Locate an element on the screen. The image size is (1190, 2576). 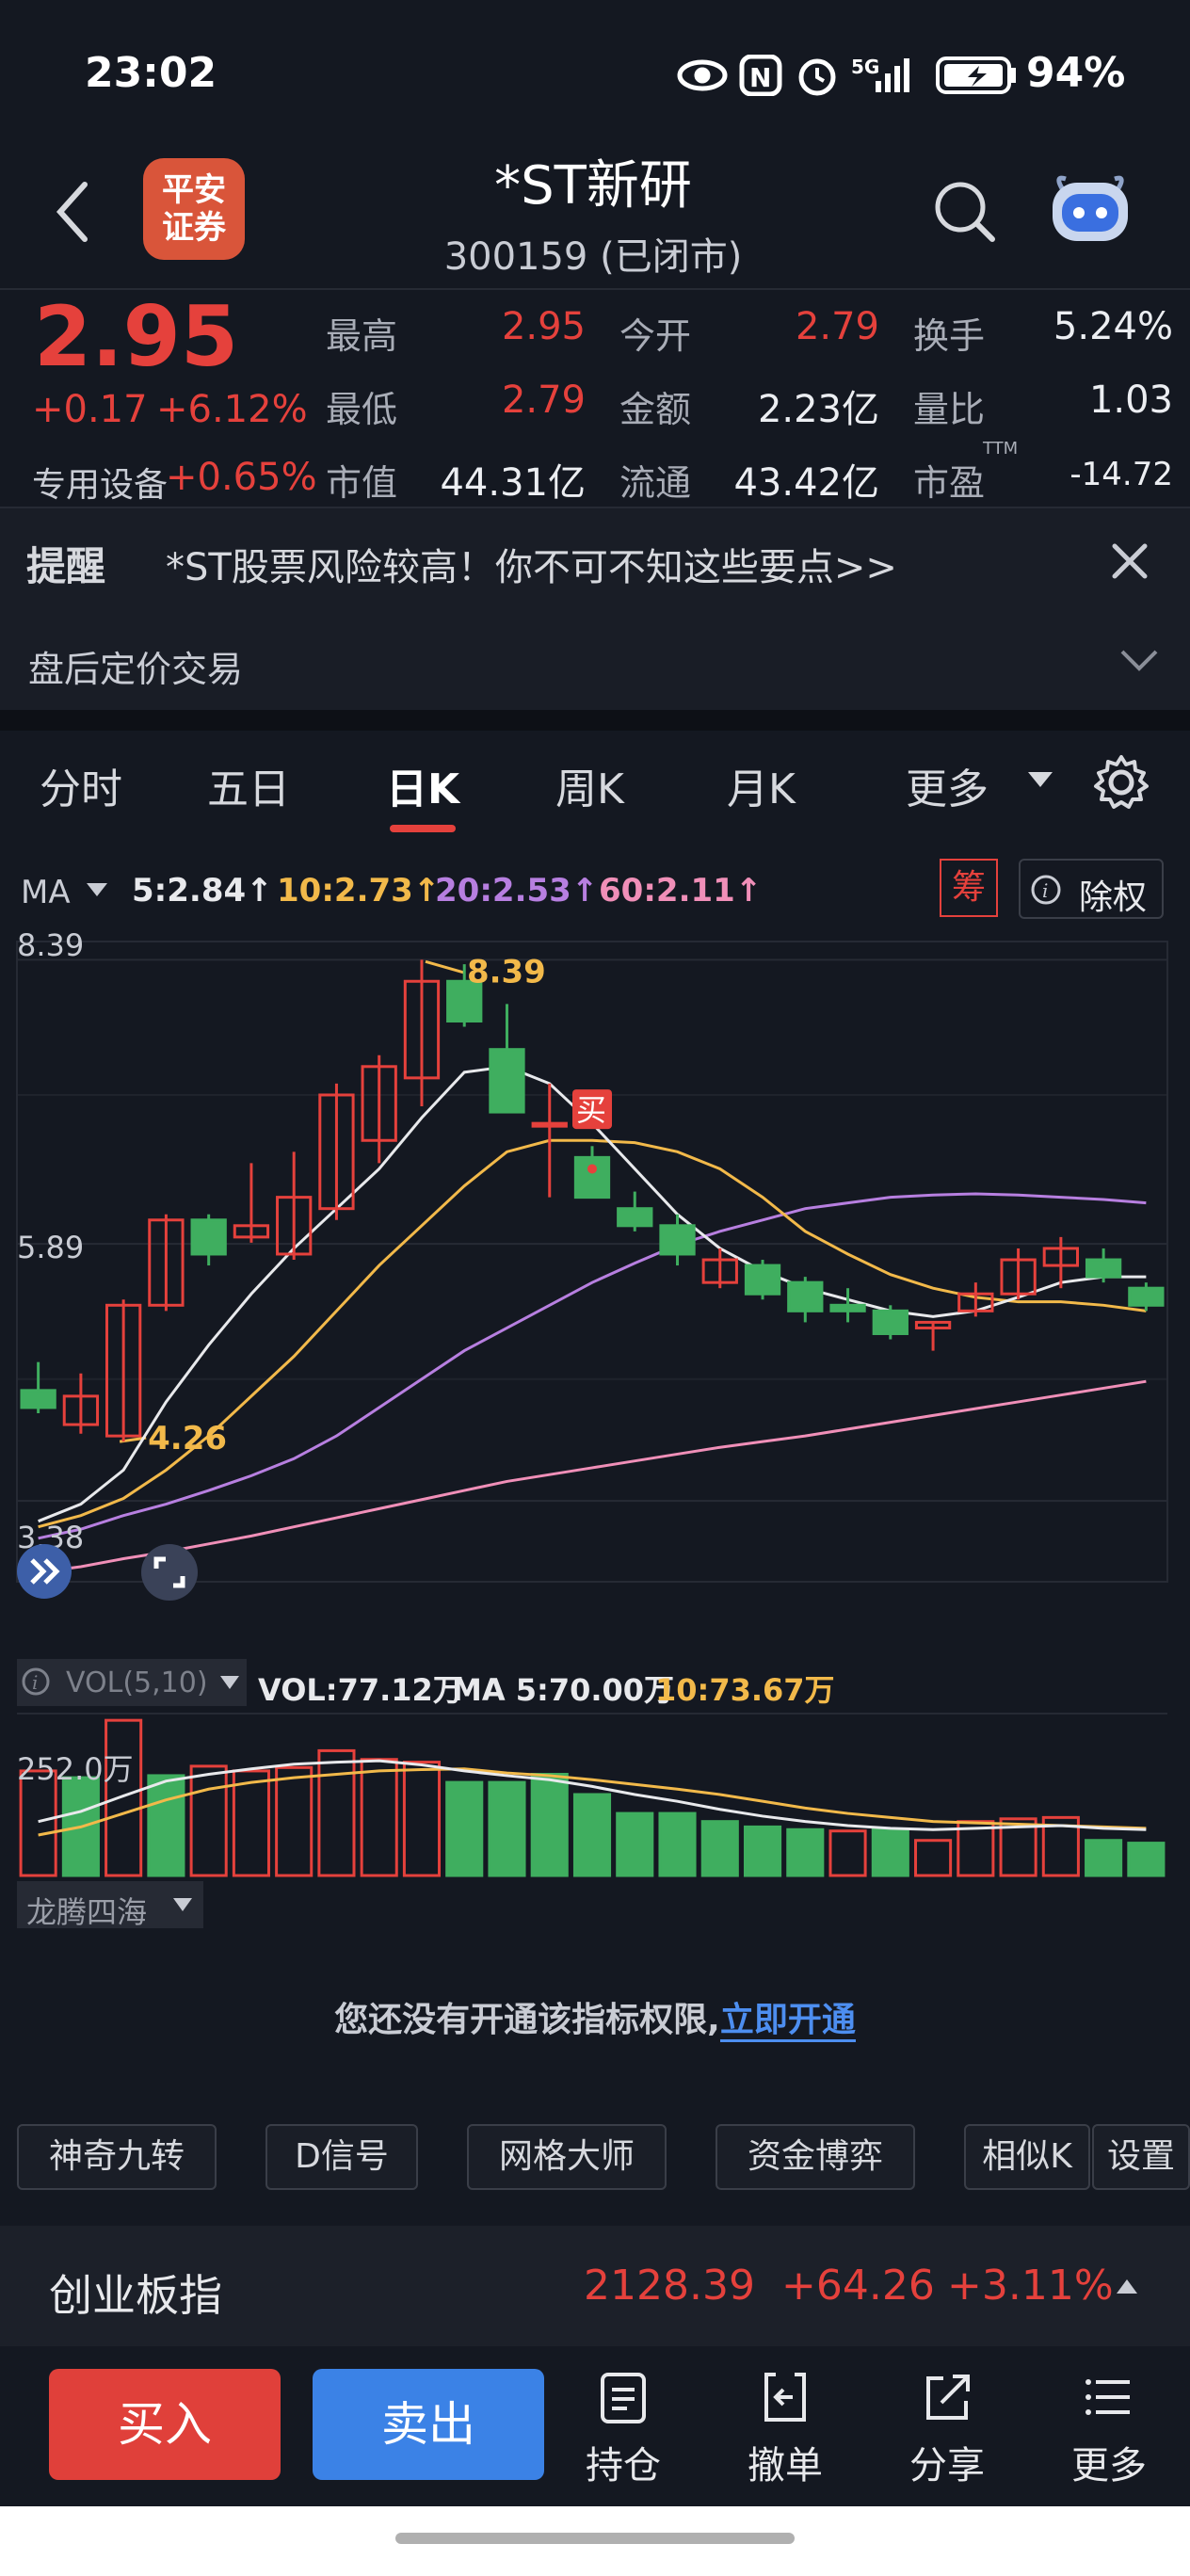
quote-label-market-cap: 市值 is located at coordinates (362, 483).